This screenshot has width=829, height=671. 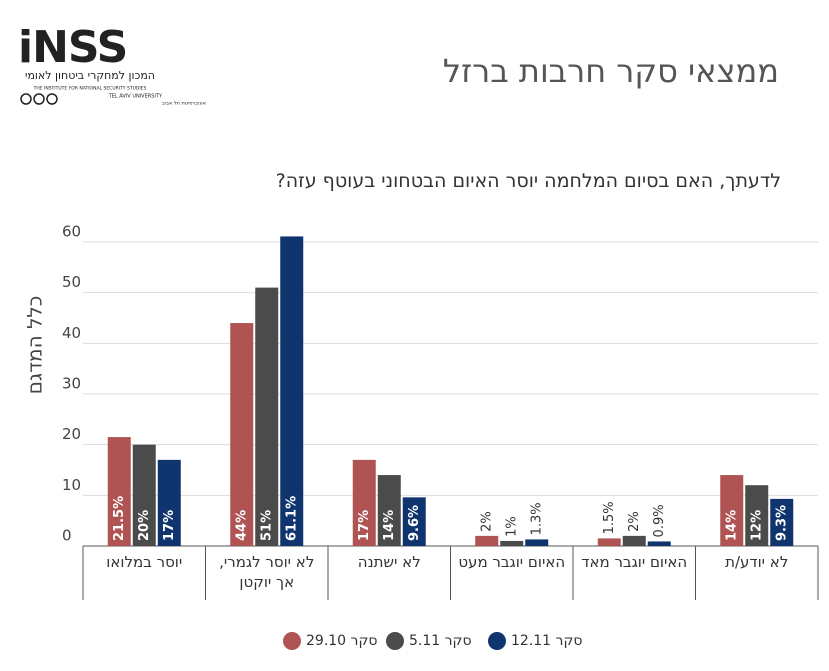 I want to click on logo-mark: iNSS, so click(x=72, y=47).